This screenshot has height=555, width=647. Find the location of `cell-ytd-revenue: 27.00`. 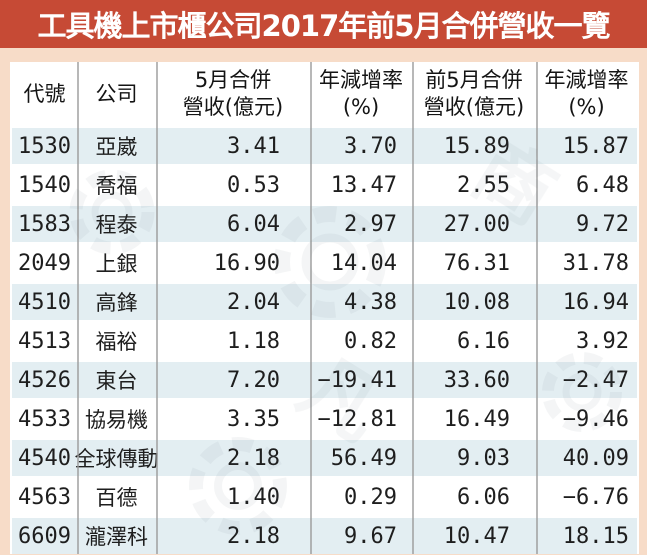

cell-ytd-revenue: 27.00 is located at coordinates (476, 224).